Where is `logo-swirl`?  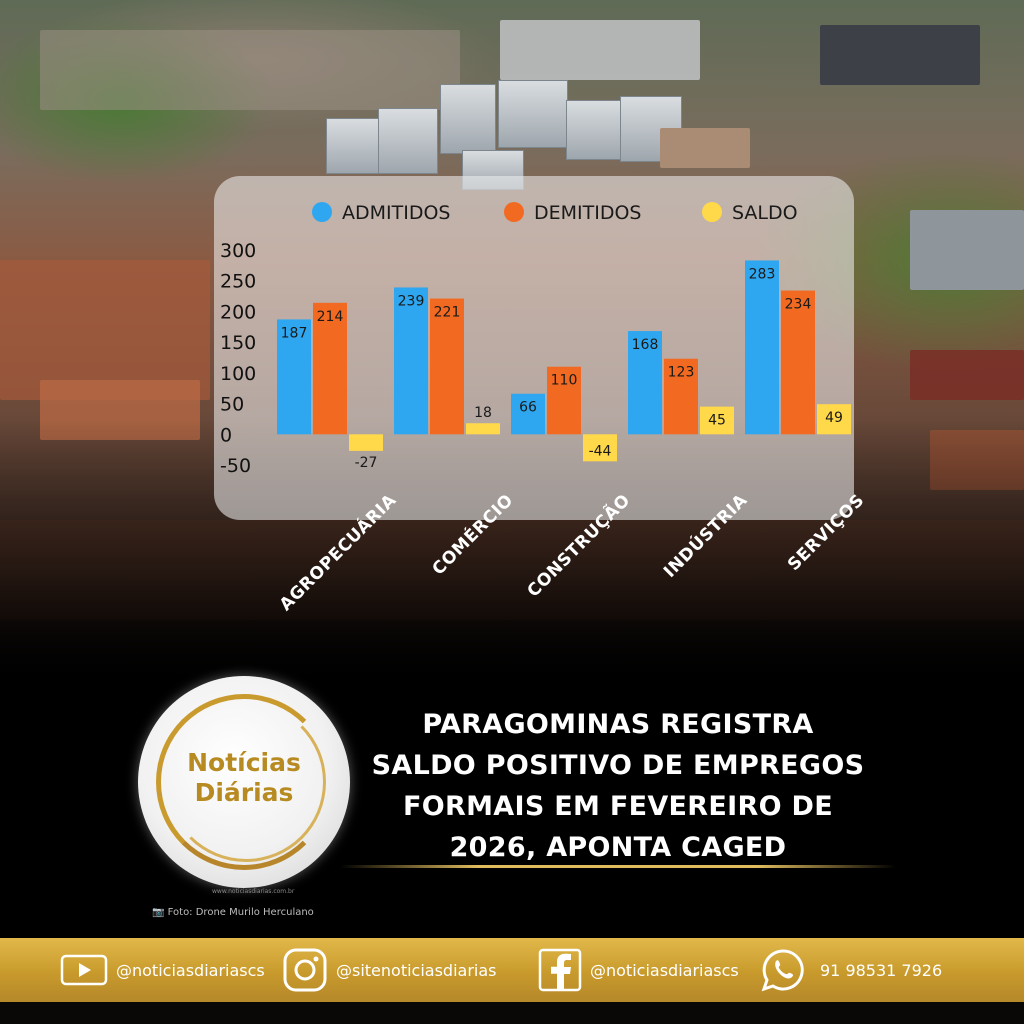
logo-swirl is located at coordinates (244, 782).